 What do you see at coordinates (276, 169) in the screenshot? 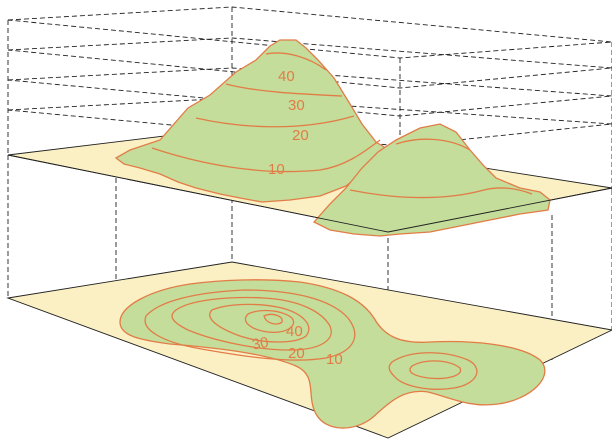
I see `terrain-label-10: 10` at bounding box center [276, 169].